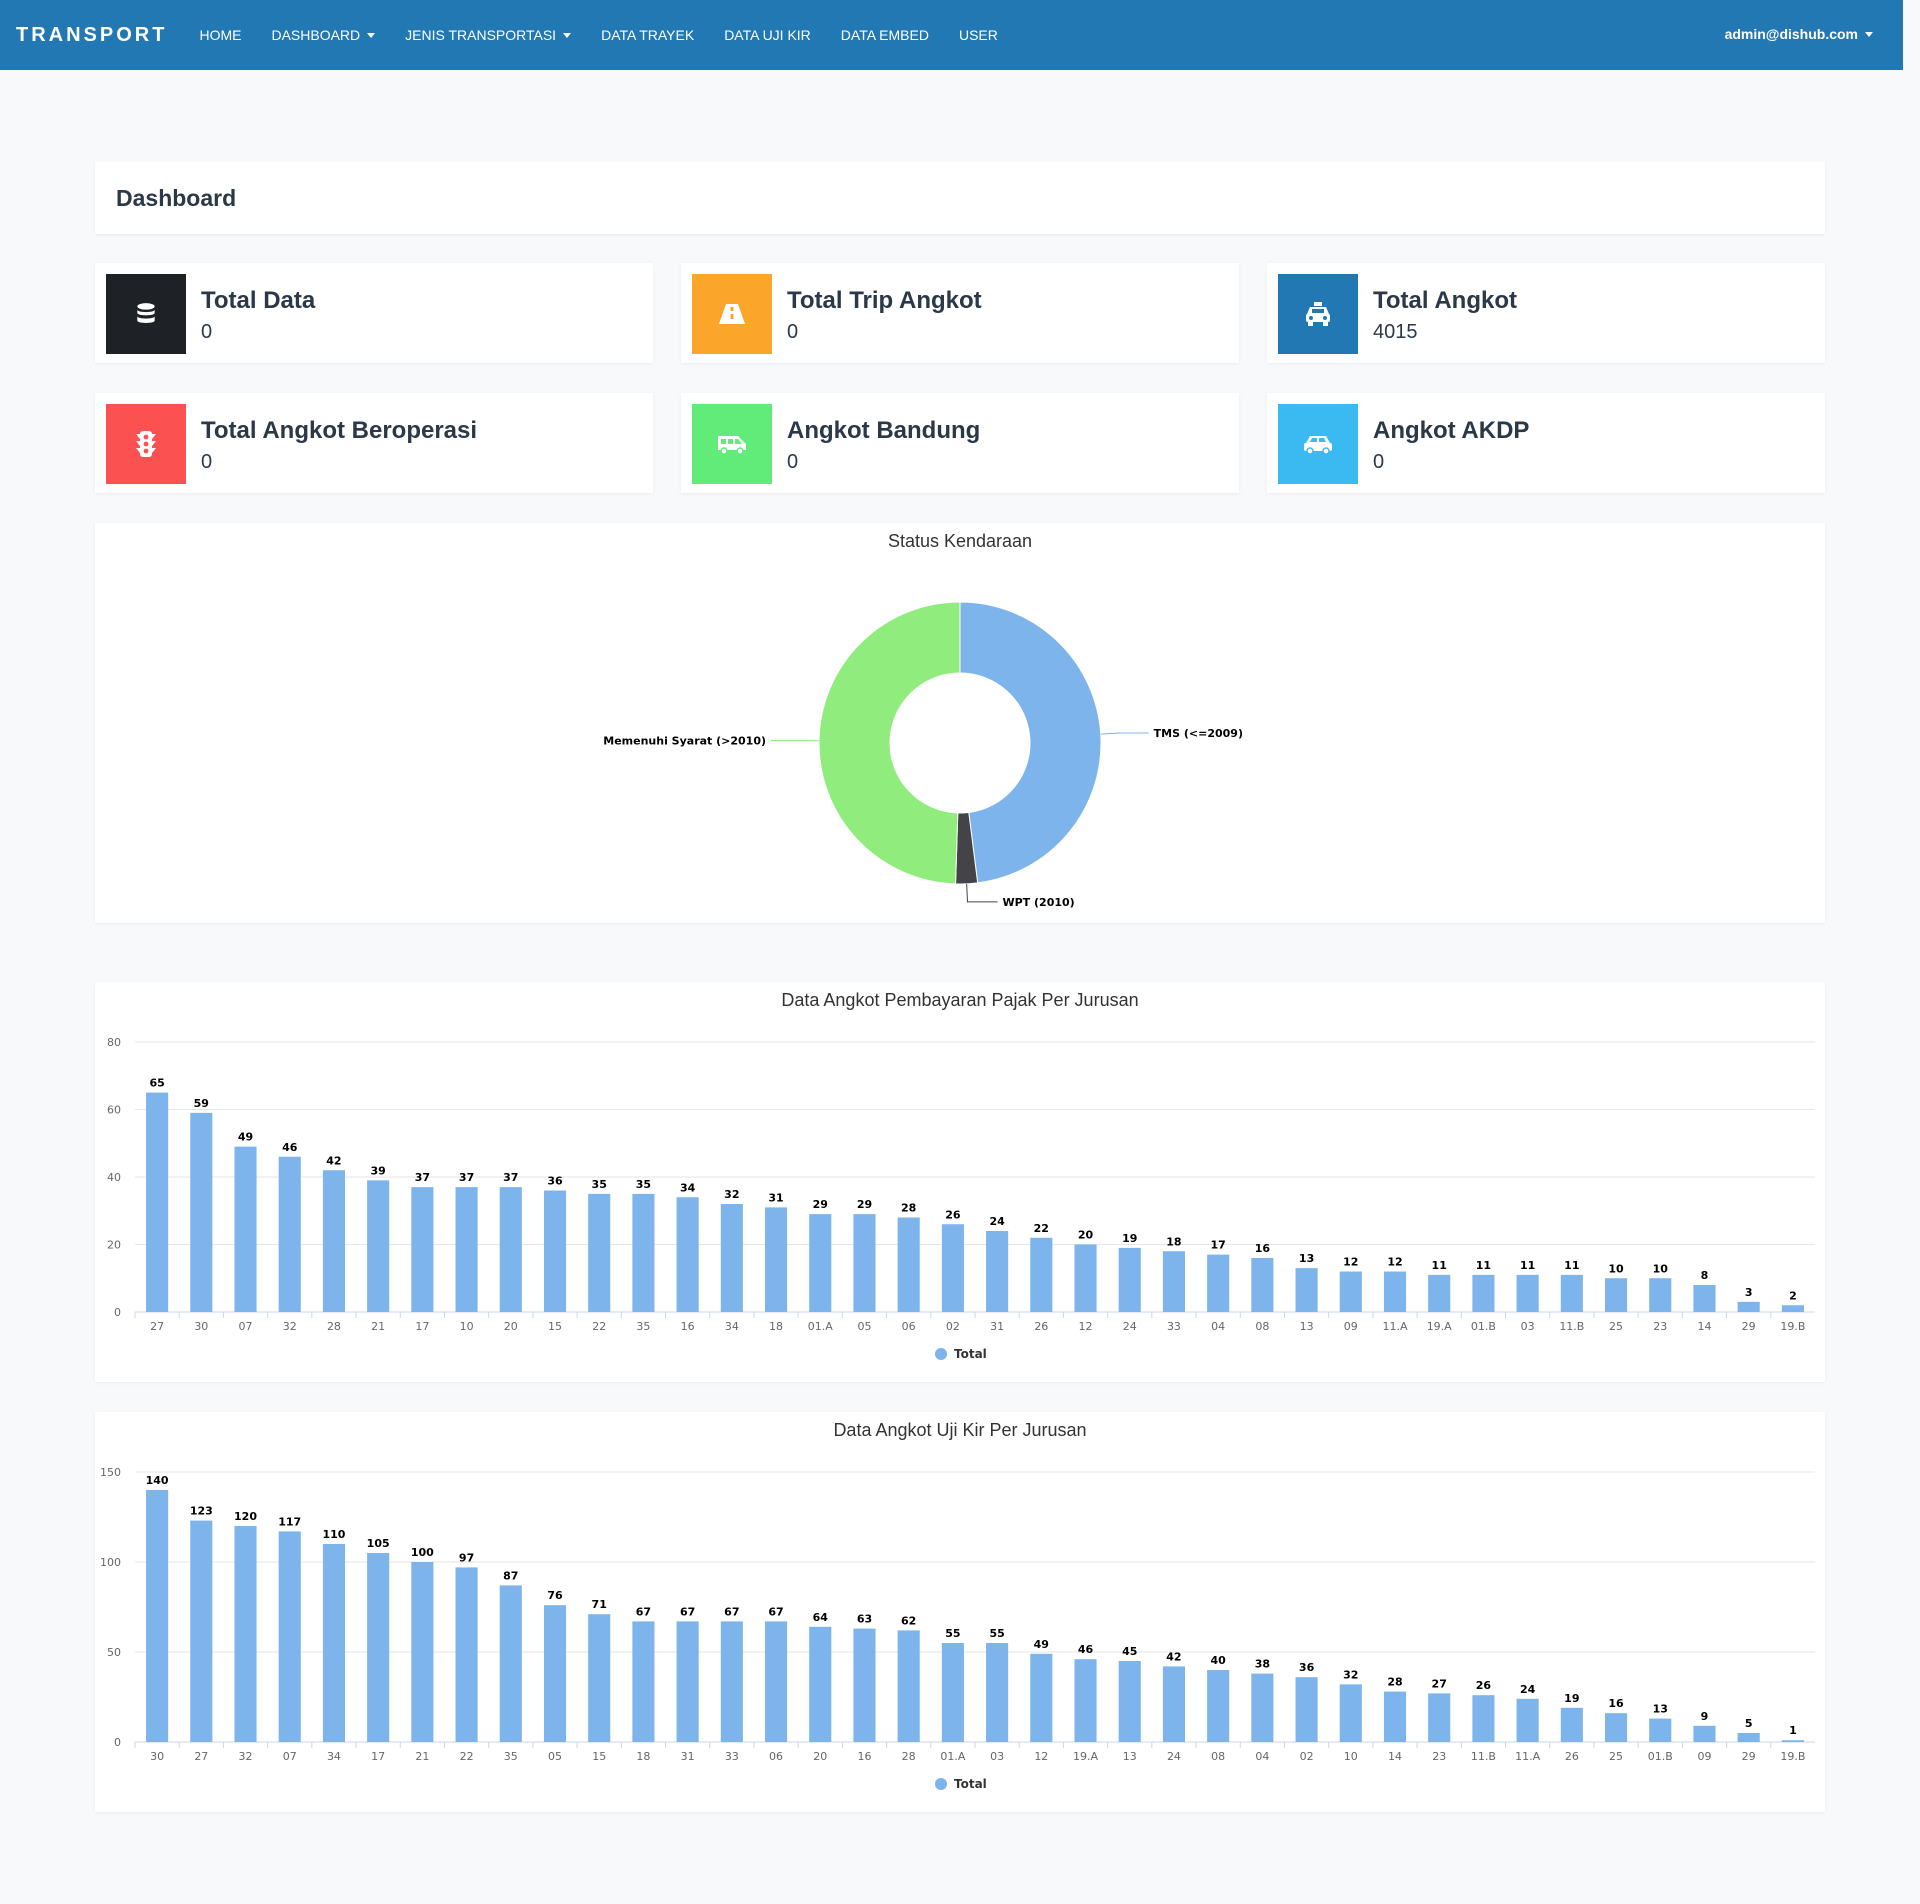 This screenshot has height=1904, width=1920. I want to click on bar-value-label: 35, so click(643, 1184).